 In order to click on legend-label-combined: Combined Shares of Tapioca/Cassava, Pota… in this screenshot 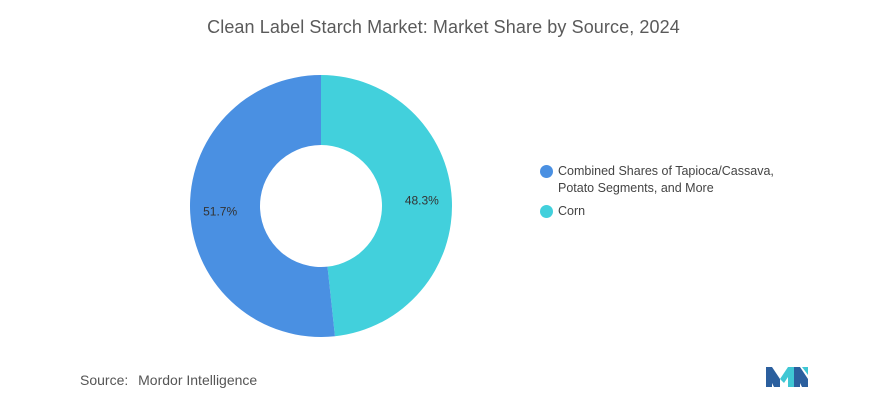, I will do `click(666, 180)`.